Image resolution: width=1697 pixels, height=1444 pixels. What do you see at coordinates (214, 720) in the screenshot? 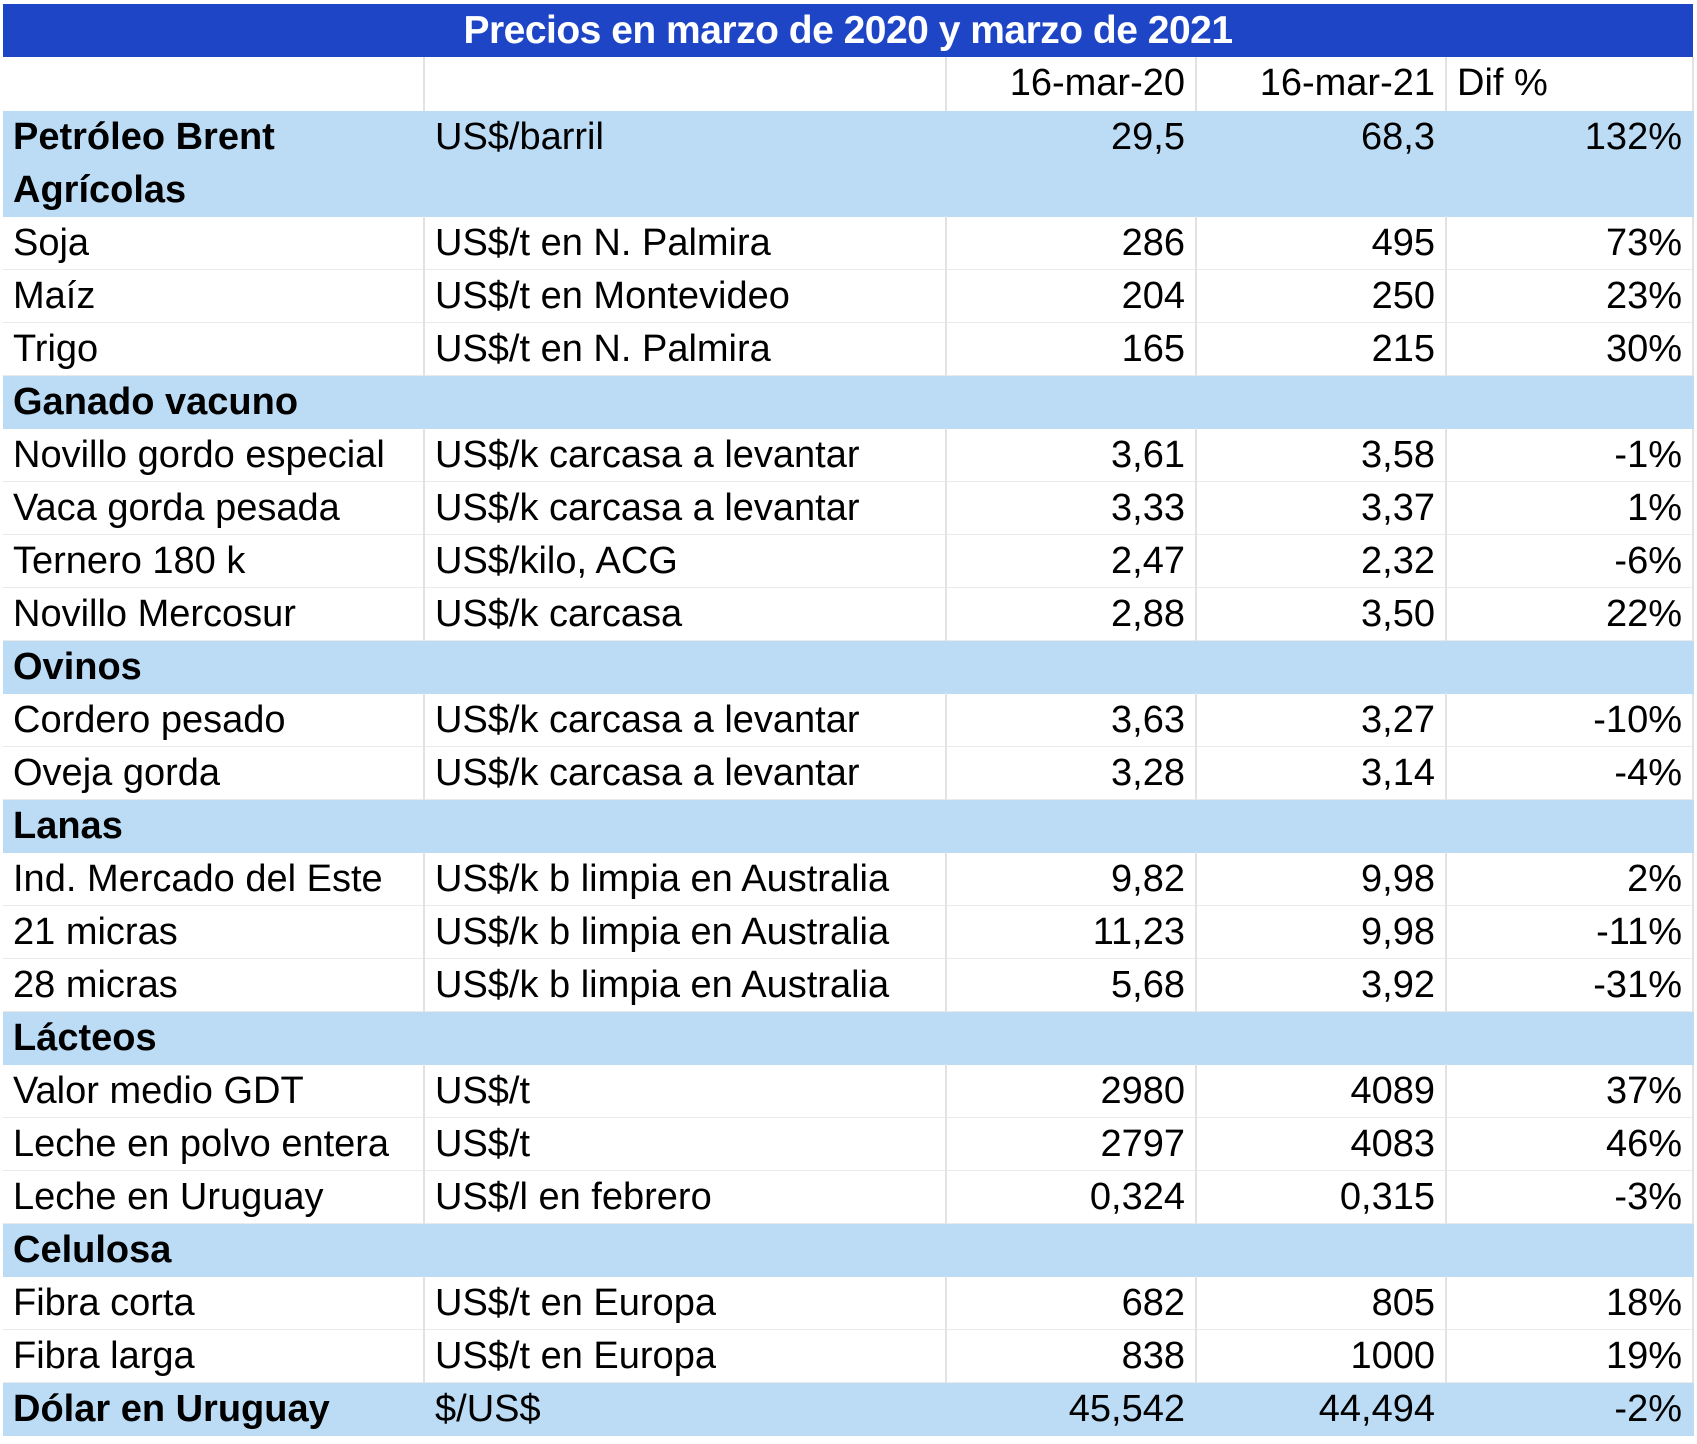
I see `product-name-cell: Cordero pesado` at bounding box center [214, 720].